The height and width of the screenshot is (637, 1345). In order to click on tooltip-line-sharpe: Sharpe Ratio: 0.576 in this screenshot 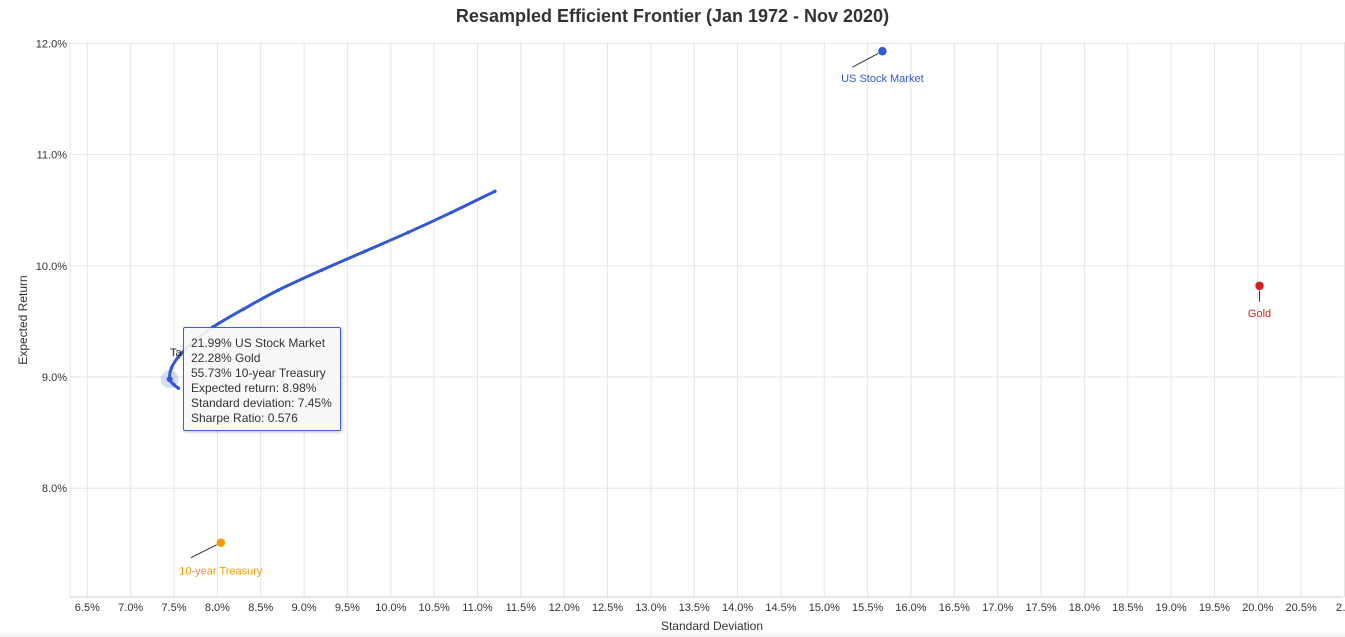, I will do `click(244, 418)`.